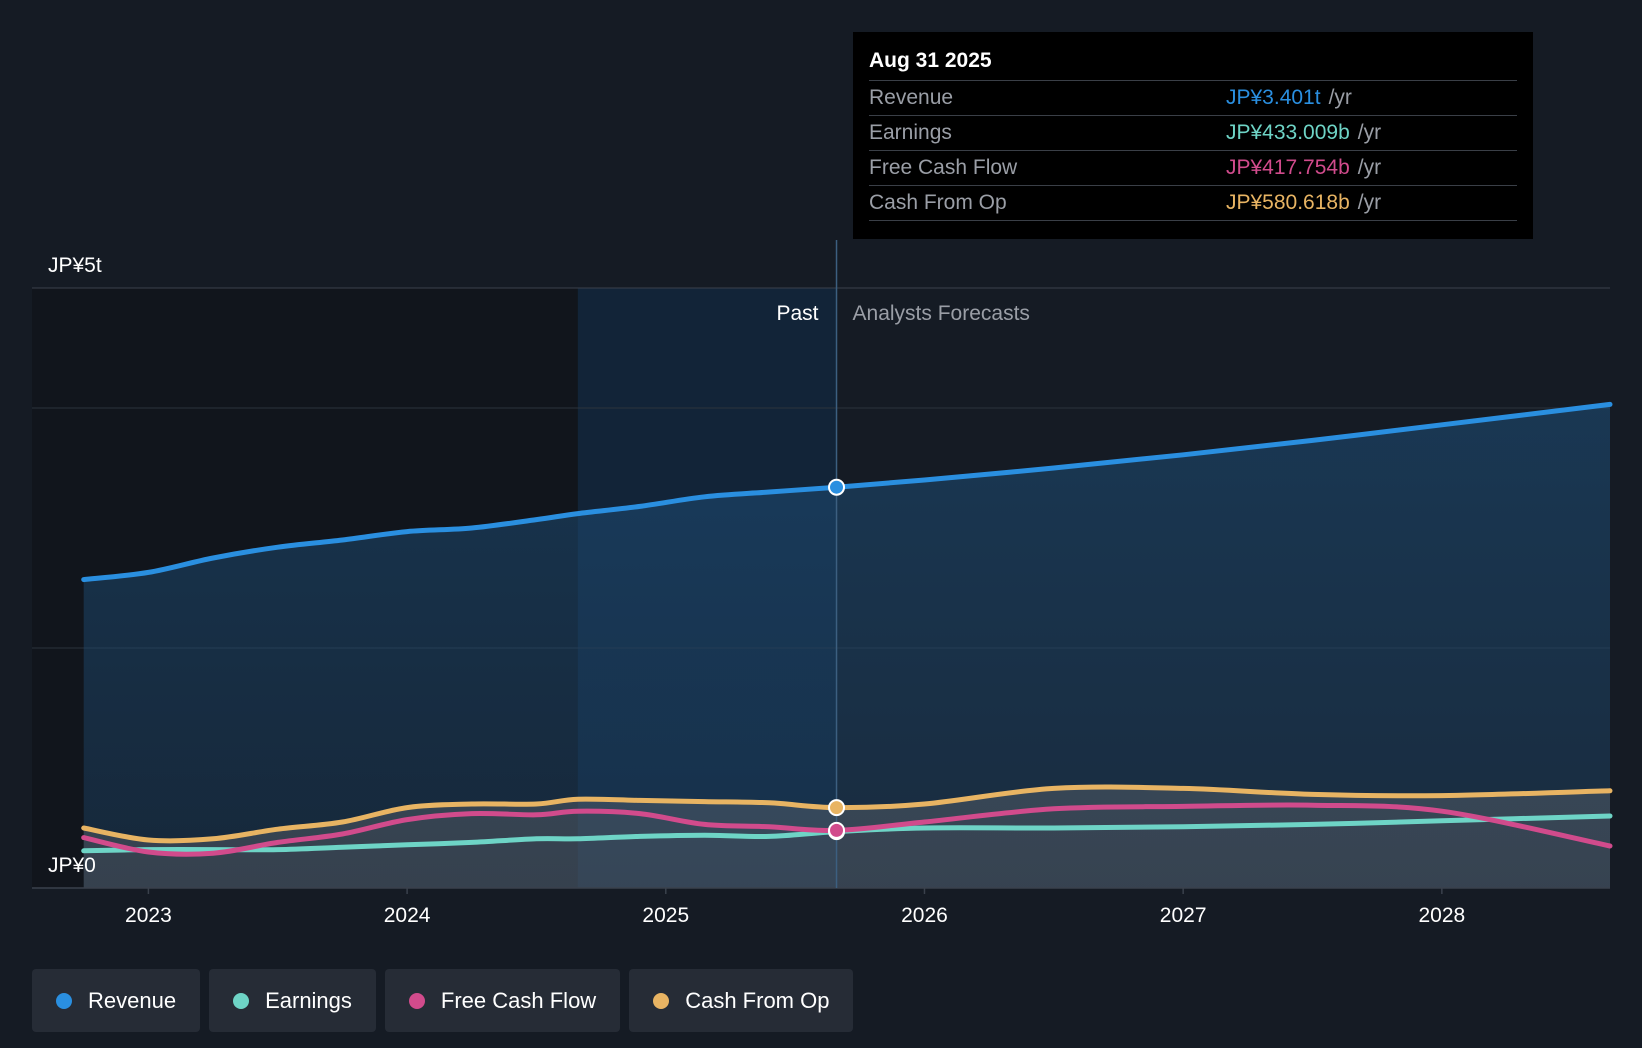 The image size is (1642, 1048). Describe the element at coordinates (665, 915) in the screenshot. I see `x-tick-label: 2025` at that location.